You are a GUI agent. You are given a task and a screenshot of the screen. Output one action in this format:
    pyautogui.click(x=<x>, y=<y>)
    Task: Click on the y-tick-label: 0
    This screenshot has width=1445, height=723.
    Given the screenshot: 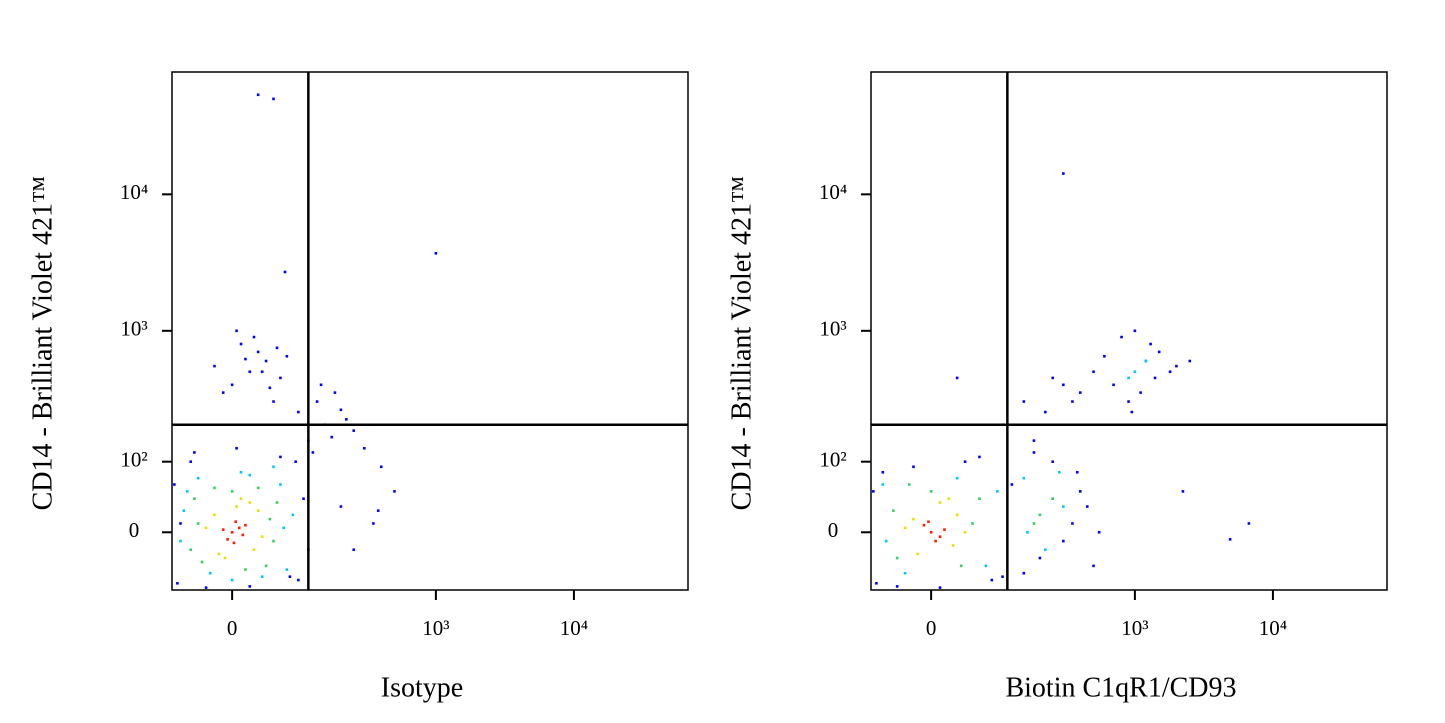 What is the action you would take?
    pyautogui.click(x=833, y=530)
    